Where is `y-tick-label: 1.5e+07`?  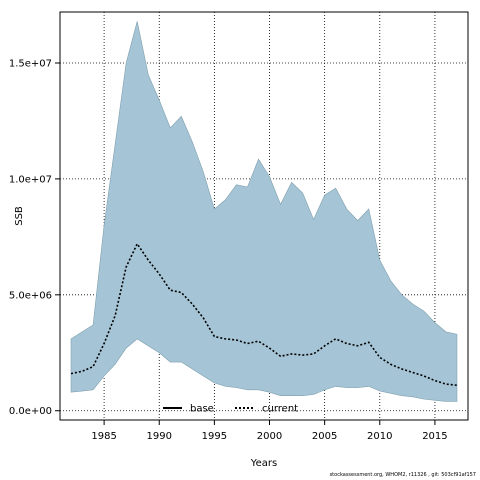
y-tick-label: 1.5e+07 is located at coordinates (30, 64).